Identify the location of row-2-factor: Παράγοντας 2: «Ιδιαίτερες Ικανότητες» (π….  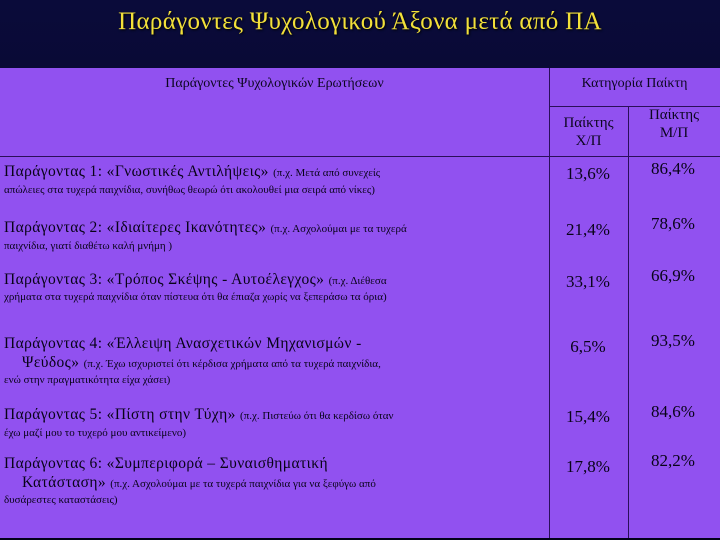
(274, 228).